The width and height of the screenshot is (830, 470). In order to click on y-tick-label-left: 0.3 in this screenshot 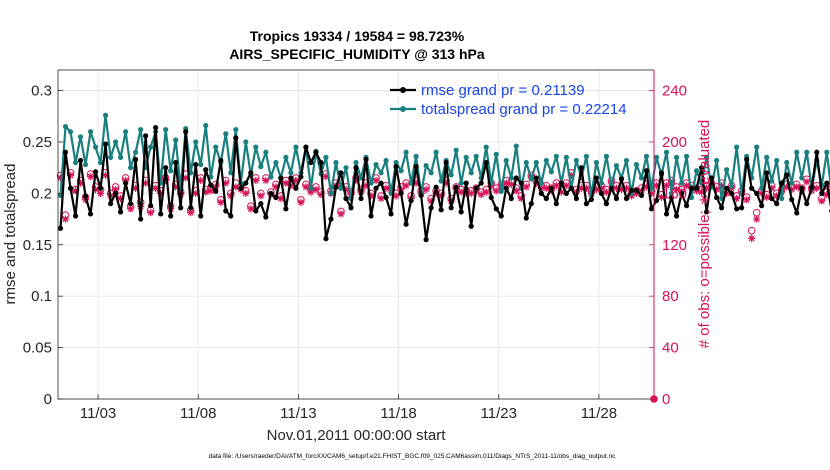, I will do `click(41, 91)`.